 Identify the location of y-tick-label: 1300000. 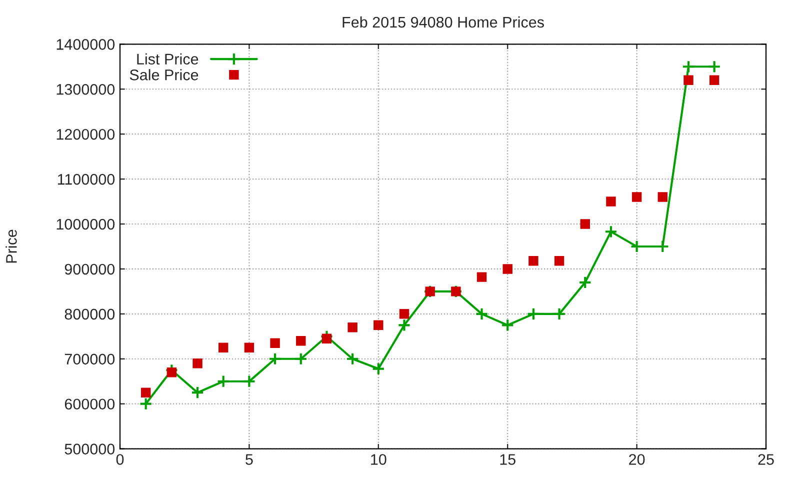
(85, 89).